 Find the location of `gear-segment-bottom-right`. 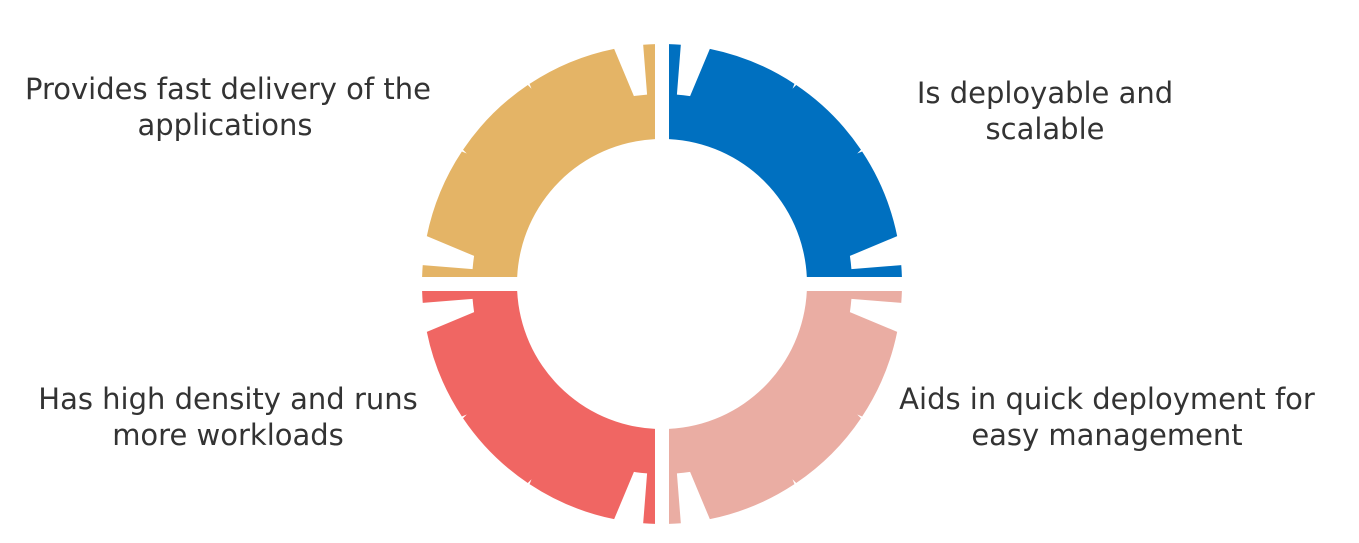

gear-segment-bottom-right is located at coordinates (785, 407).